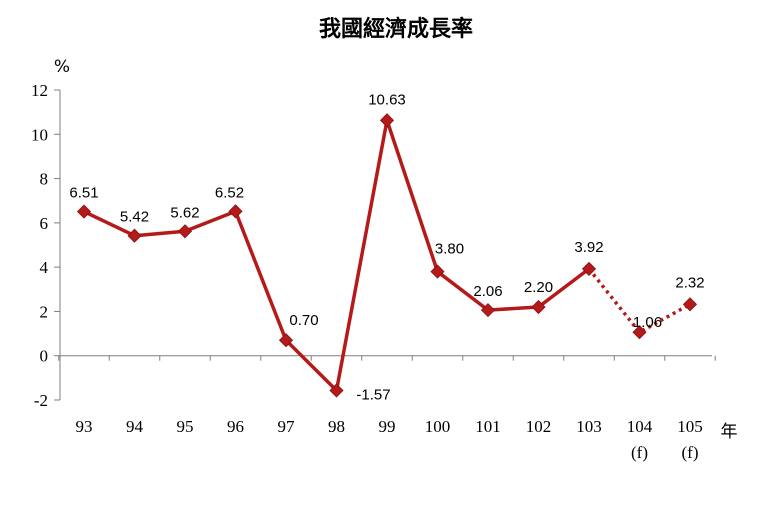  I want to click on x-tick-label: 97, so click(287, 426).